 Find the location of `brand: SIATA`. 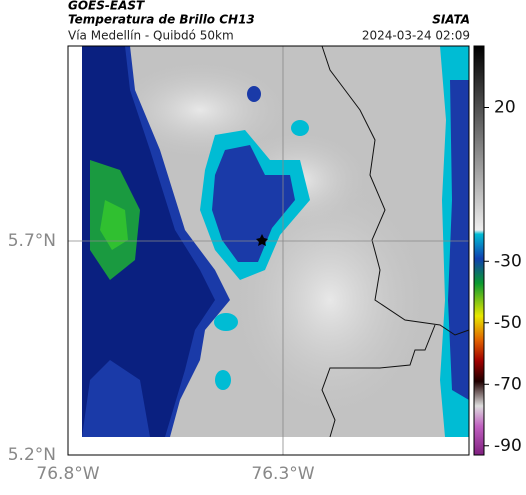

brand: SIATA is located at coordinates (451, 20).